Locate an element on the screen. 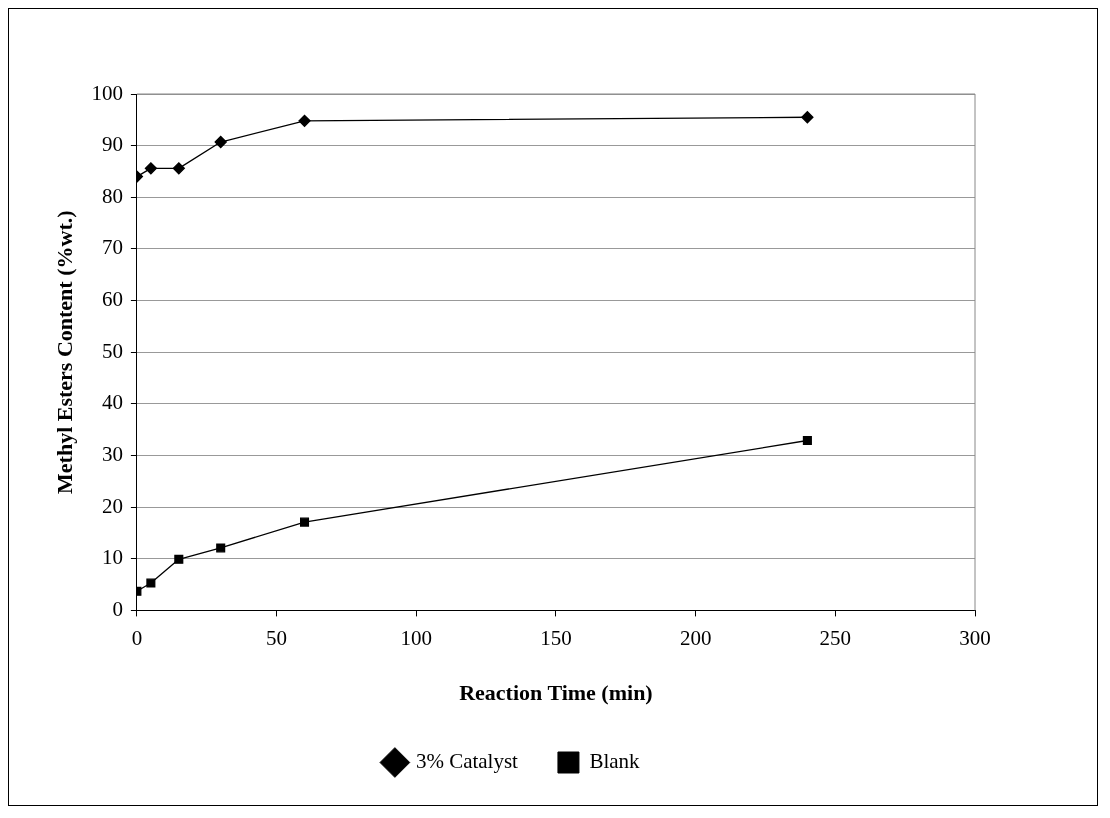 The image size is (1110, 818). y-tick-label: 30 is located at coordinates (112, 454).